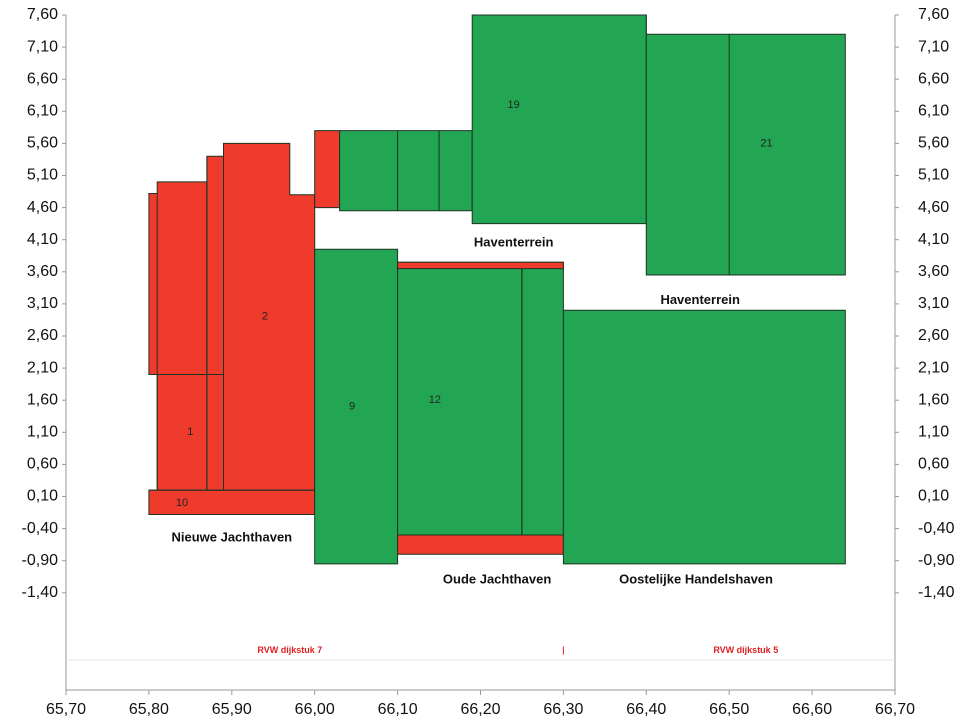  What do you see at coordinates (933, 367) in the screenshot?
I see `y-tick-label-right-11: 2,10` at bounding box center [933, 367].